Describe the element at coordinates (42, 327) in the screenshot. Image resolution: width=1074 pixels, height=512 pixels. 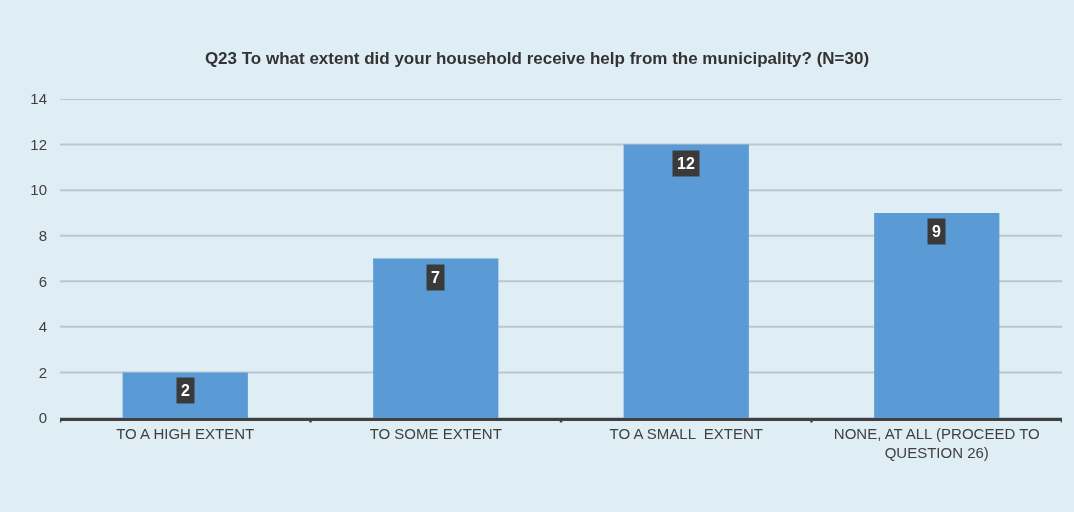
I see `y-tick-label: 4` at that location.